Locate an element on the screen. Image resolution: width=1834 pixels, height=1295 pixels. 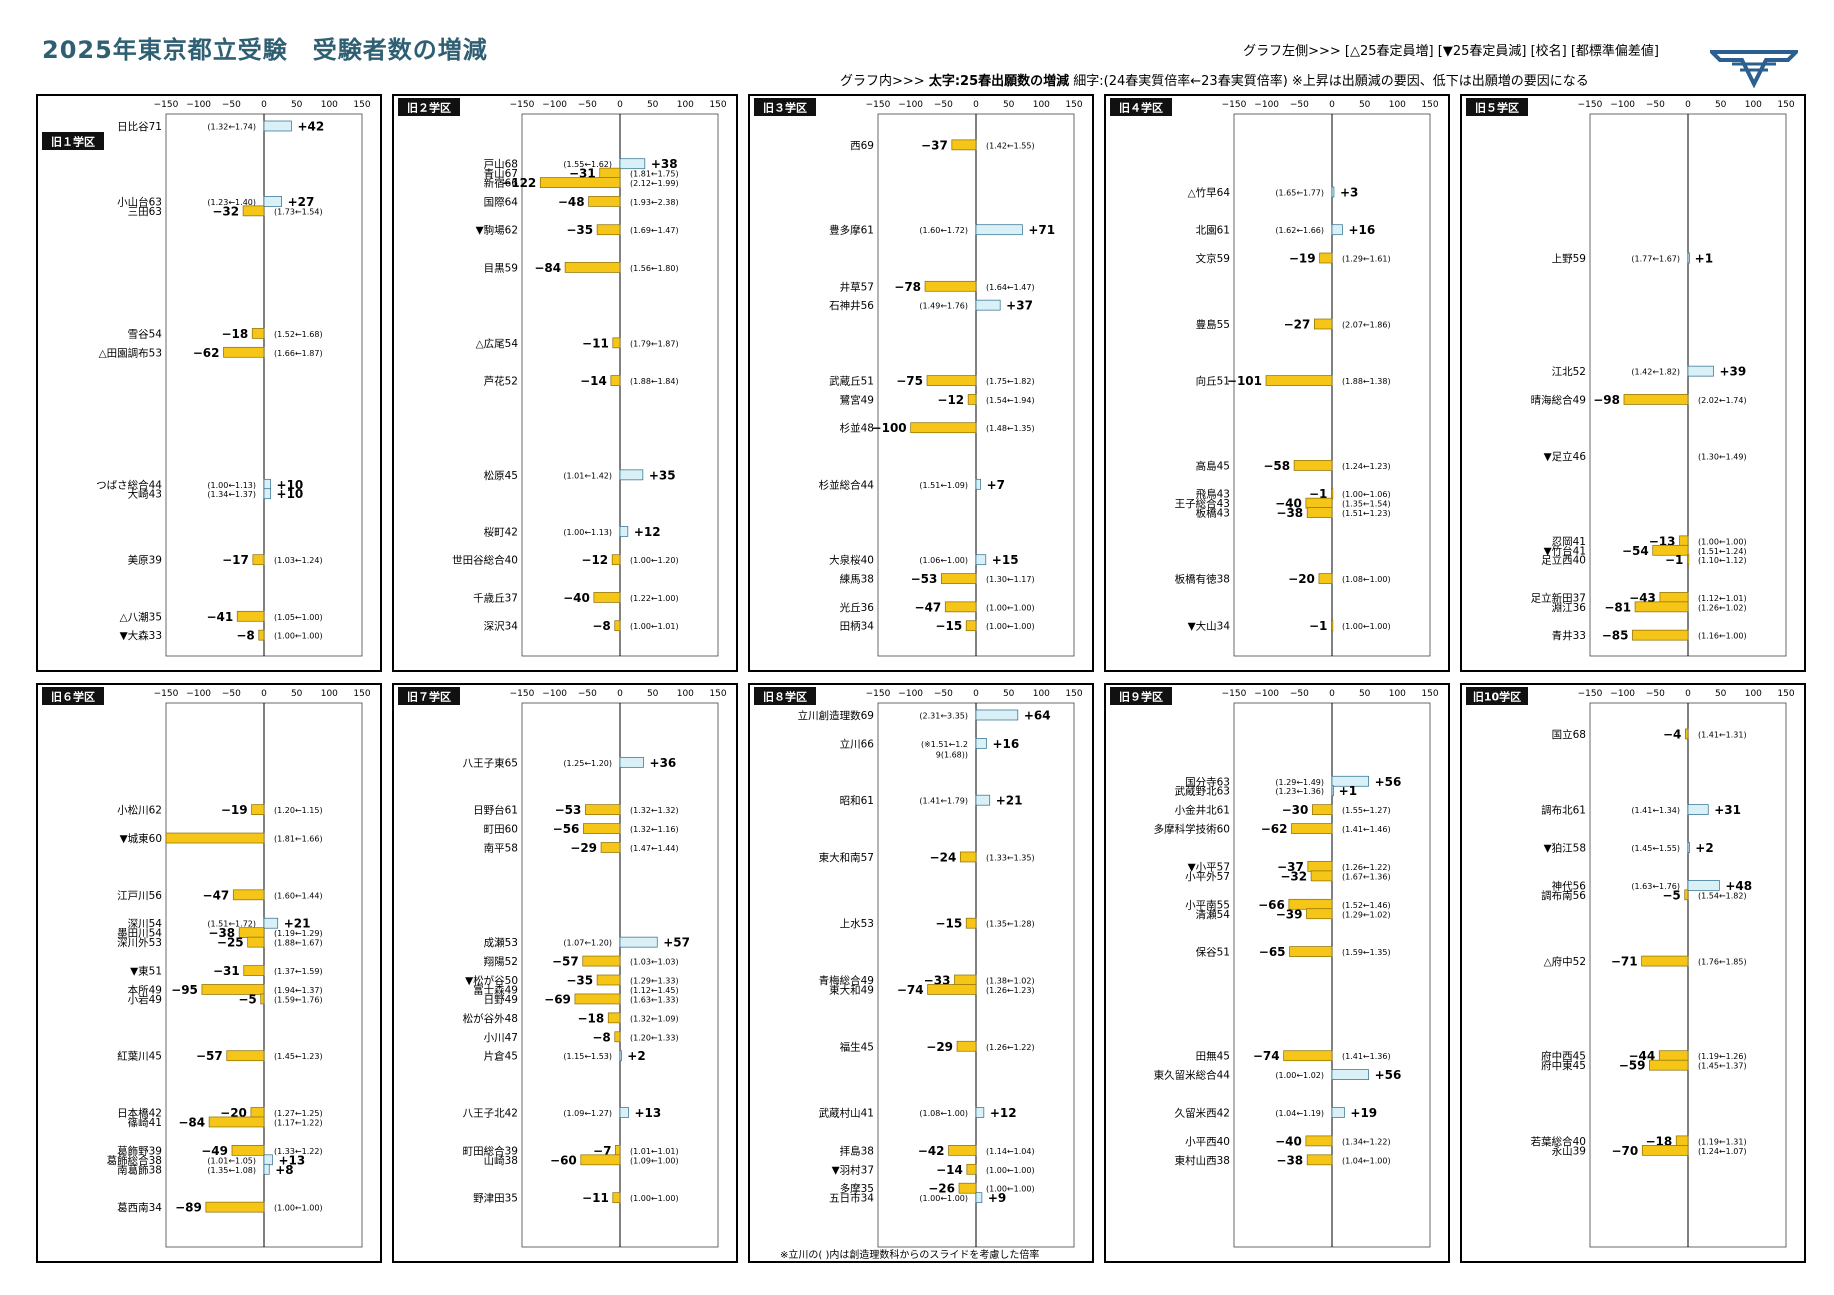
value-label: −69 is located at coordinates (557, 999).